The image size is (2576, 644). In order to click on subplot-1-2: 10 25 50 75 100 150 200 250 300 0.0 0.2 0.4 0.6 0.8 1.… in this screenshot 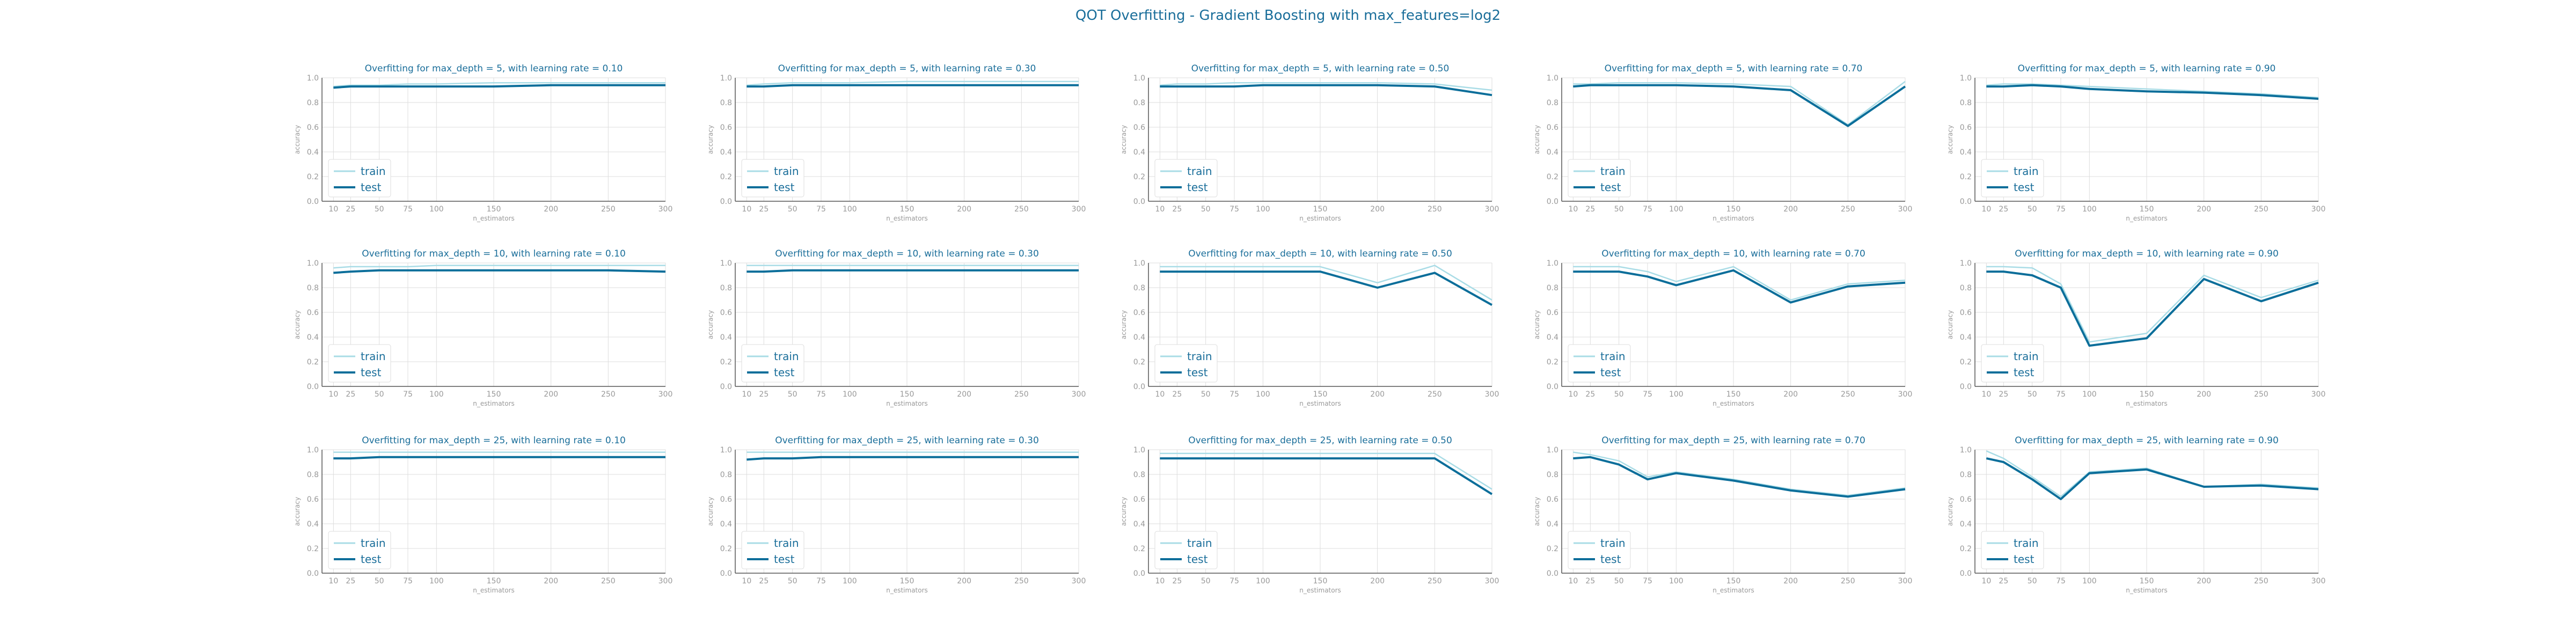, I will do `click(896, 142)`.